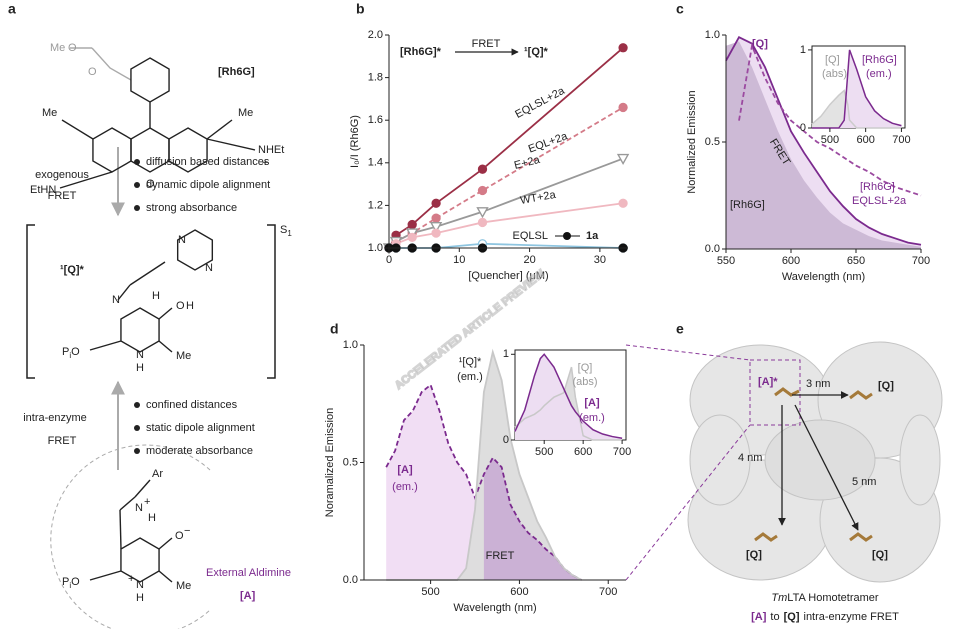 The height and width of the screenshot is (629, 960). I want to click on y-axis-label: Normalized Emission, so click(692, 141).